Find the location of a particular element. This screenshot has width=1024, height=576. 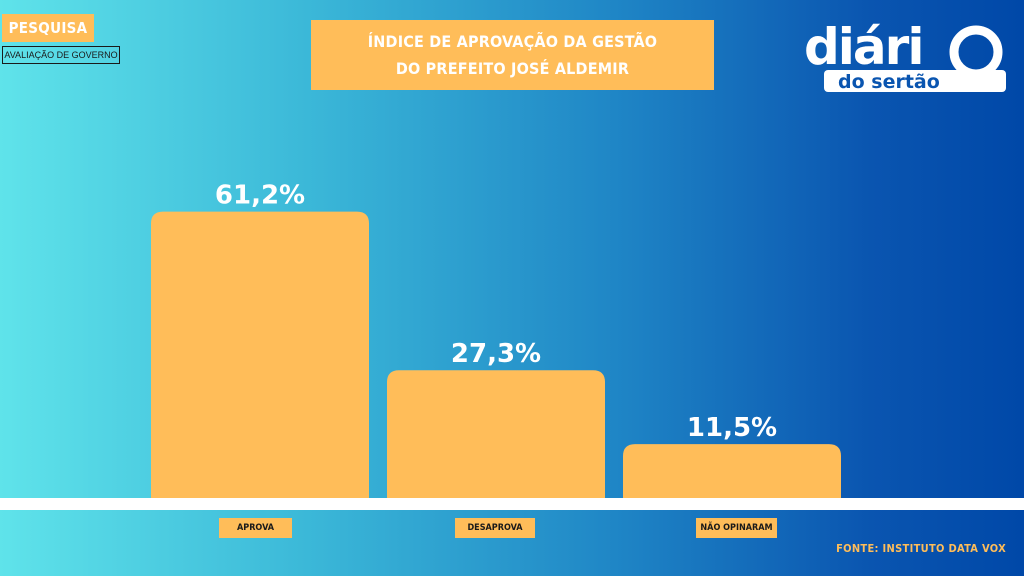

category-label-desaprova: DESAPROVA is located at coordinates (495, 528).